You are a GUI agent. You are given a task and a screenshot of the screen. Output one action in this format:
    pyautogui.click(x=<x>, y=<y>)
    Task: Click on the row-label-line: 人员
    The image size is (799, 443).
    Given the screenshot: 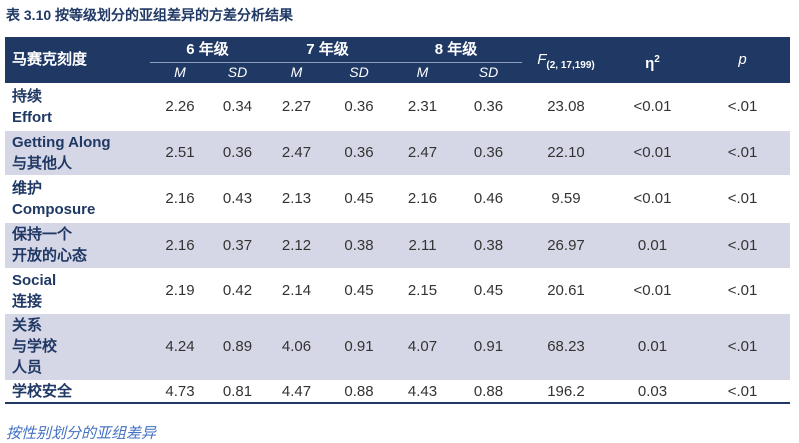 What is the action you would take?
    pyautogui.click(x=27, y=367)
    